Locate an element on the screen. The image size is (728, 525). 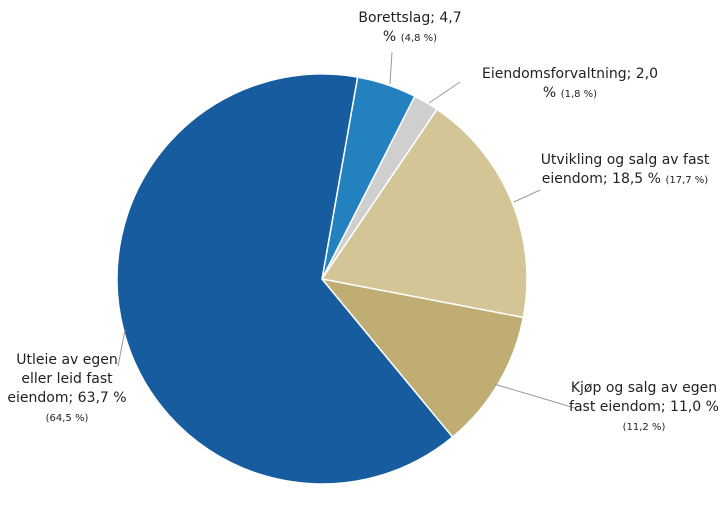
category-label: Kjøp og salg av egen fast eiendom; is located at coordinates (643, 397).